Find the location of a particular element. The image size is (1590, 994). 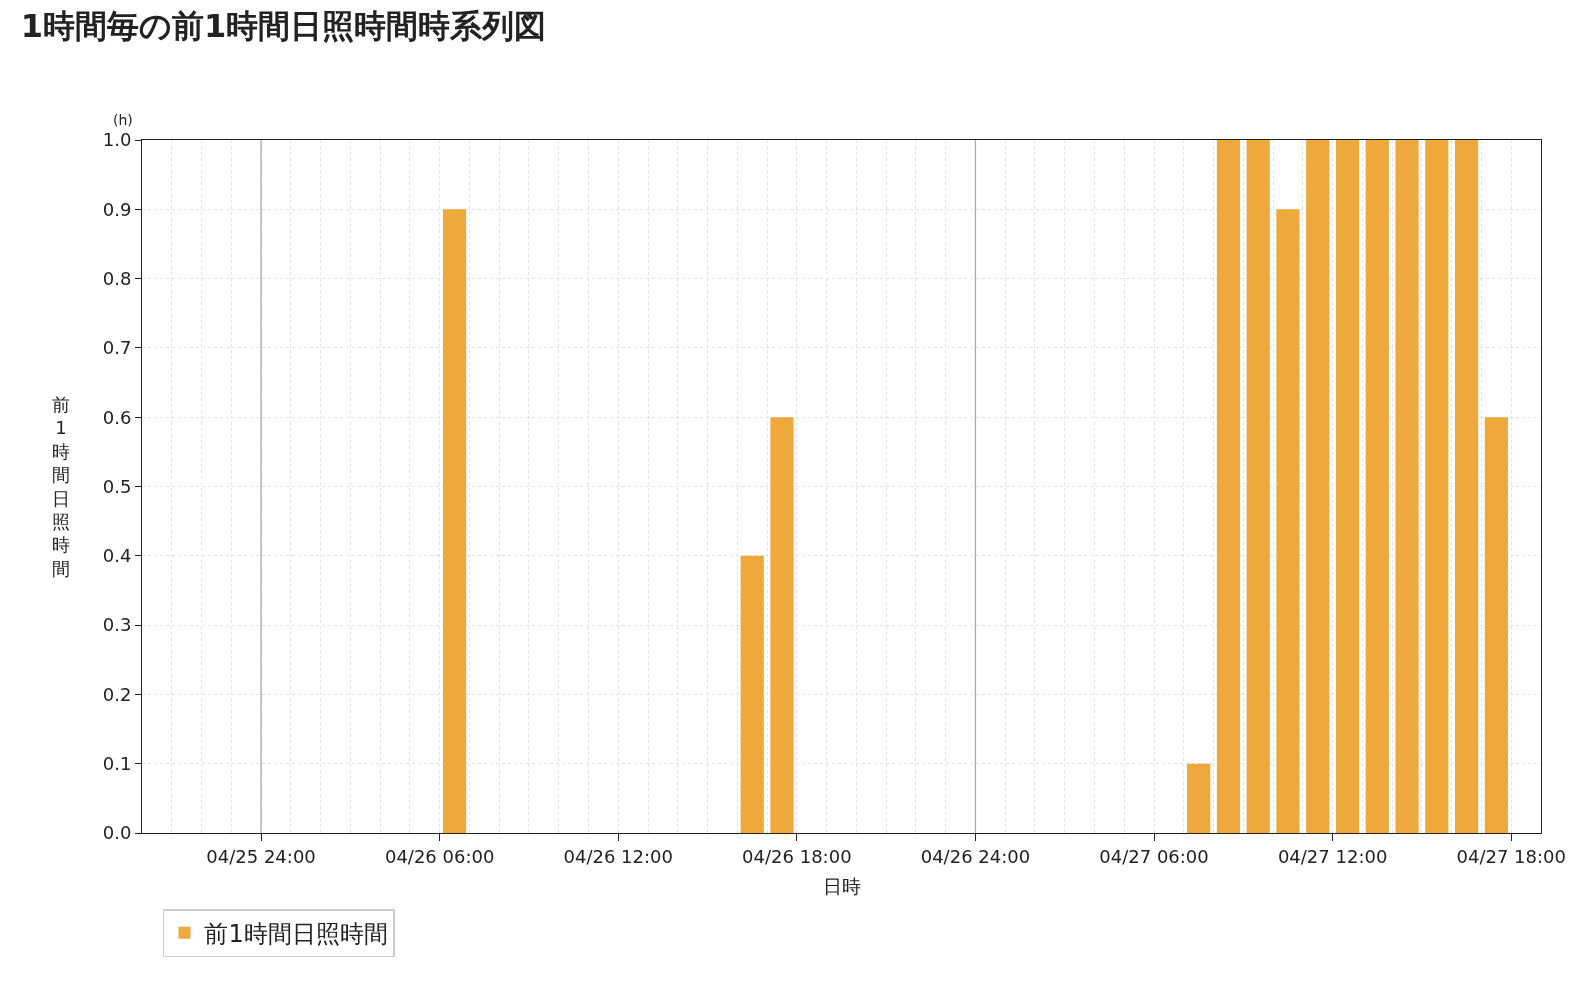

y-tick-label: 0.2 is located at coordinates (117, 694).